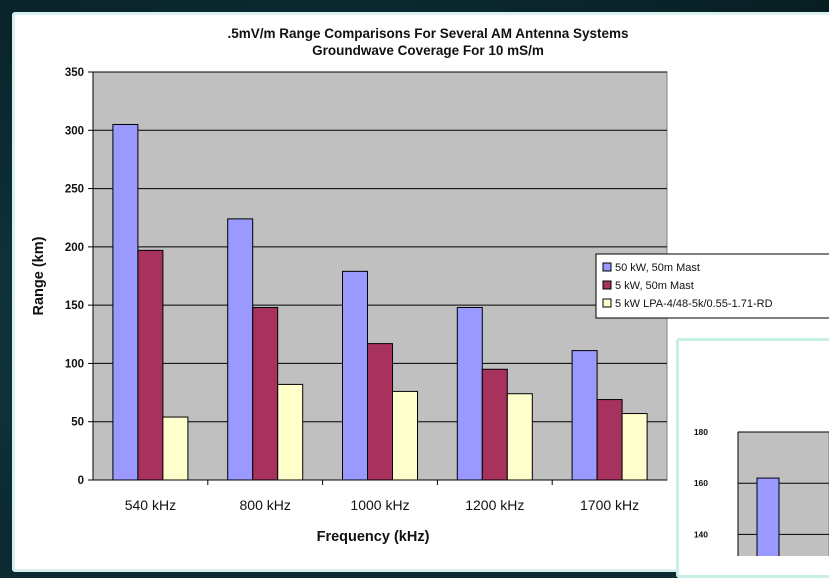  I want to click on x-tick-label: 1000 kHz, so click(379, 505).